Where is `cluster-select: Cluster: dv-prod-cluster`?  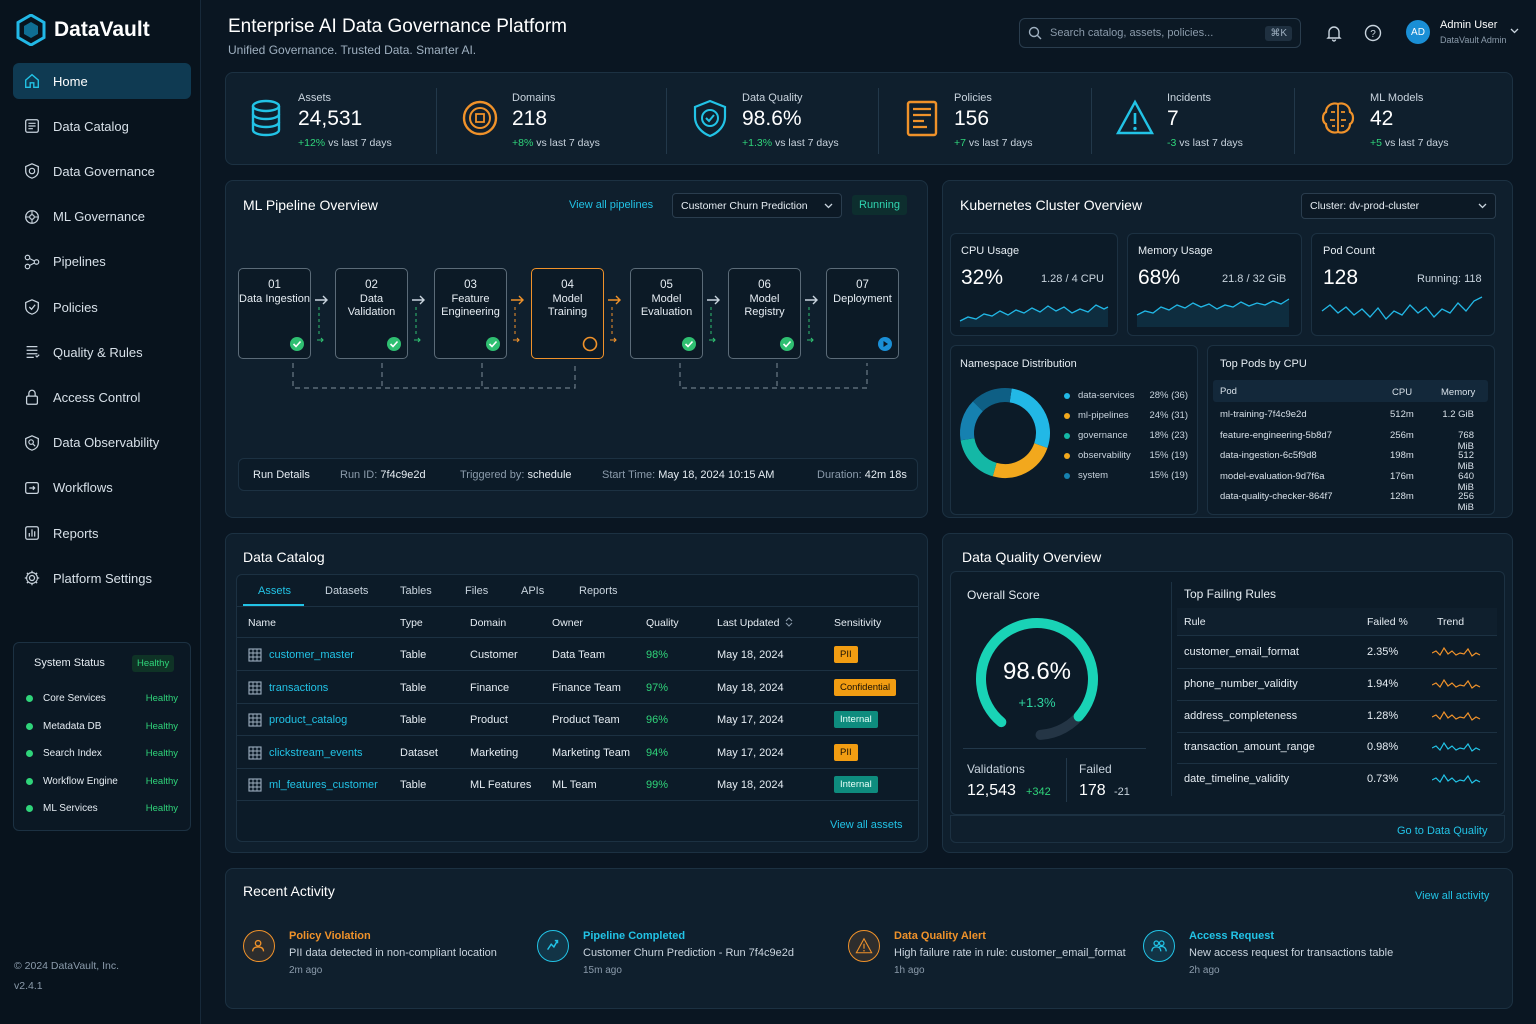 cluster-select: Cluster: dv-prod-cluster is located at coordinates (1398, 206).